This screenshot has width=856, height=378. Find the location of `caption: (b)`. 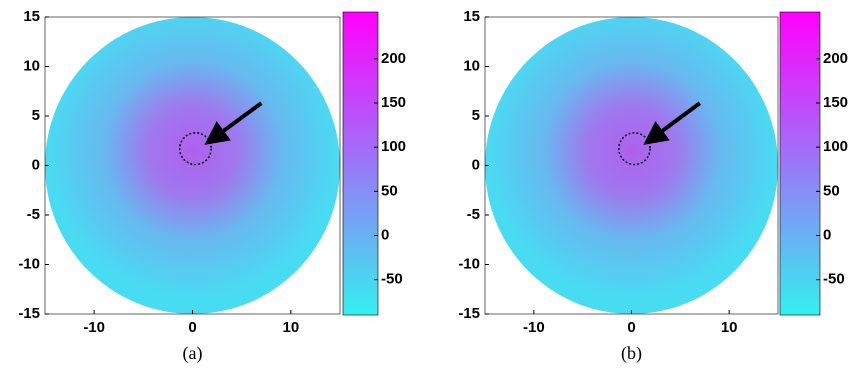

caption: (b) is located at coordinates (631, 353).